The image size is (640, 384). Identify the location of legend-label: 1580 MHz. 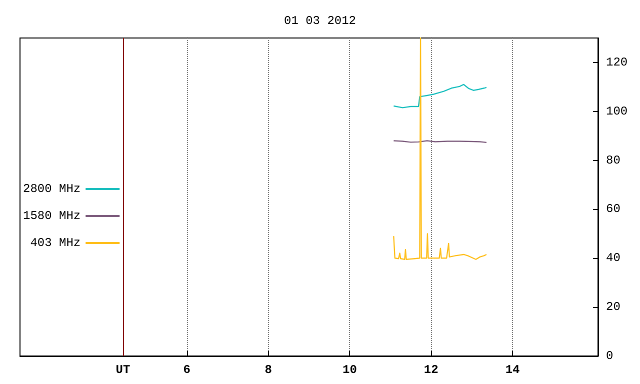
(52, 216).